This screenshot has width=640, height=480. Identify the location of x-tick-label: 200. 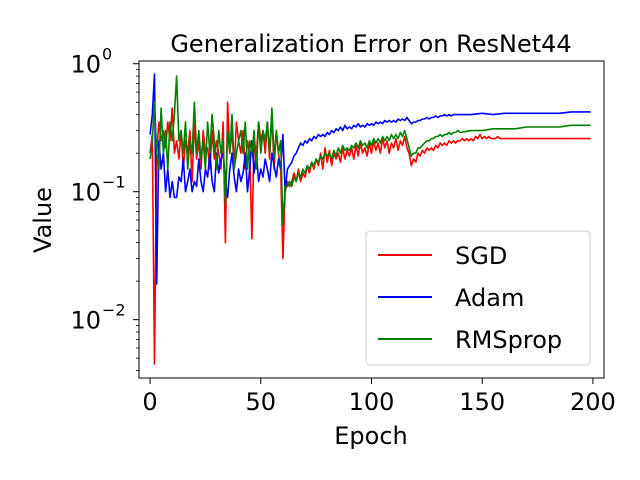
(593, 402).